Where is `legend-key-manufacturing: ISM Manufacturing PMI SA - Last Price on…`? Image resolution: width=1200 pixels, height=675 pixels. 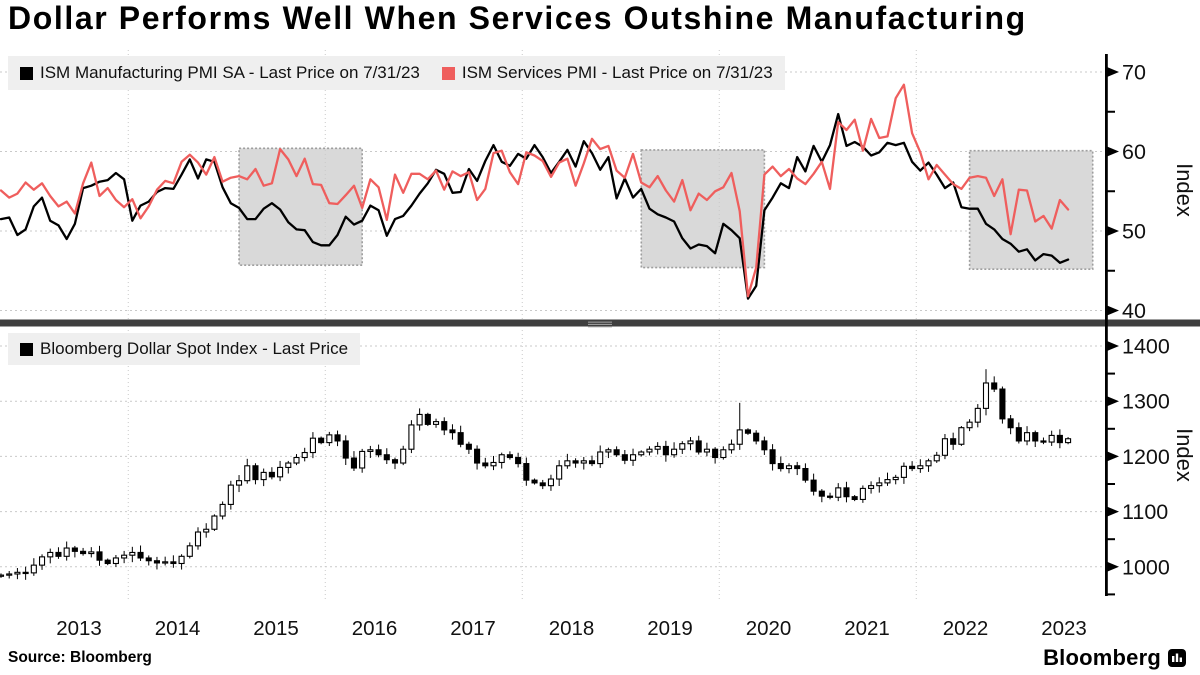
legend-key-manufacturing: ISM Manufacturing PMI SA - Last Price on… is located at coordinates (220, 73).